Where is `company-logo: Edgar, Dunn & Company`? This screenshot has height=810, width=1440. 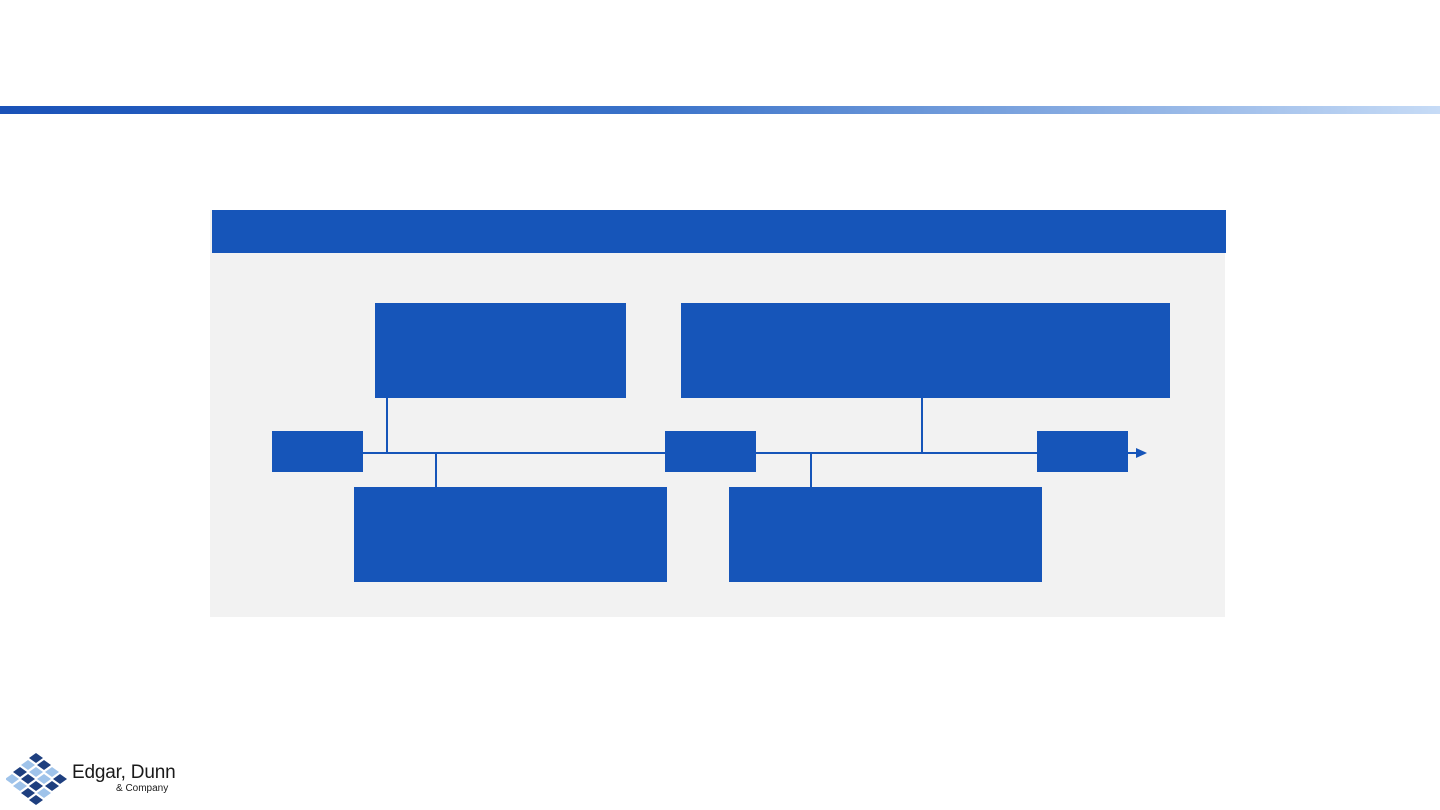
company-logo: Edgar, Dunn & Company is located at coordinates (96, 780).